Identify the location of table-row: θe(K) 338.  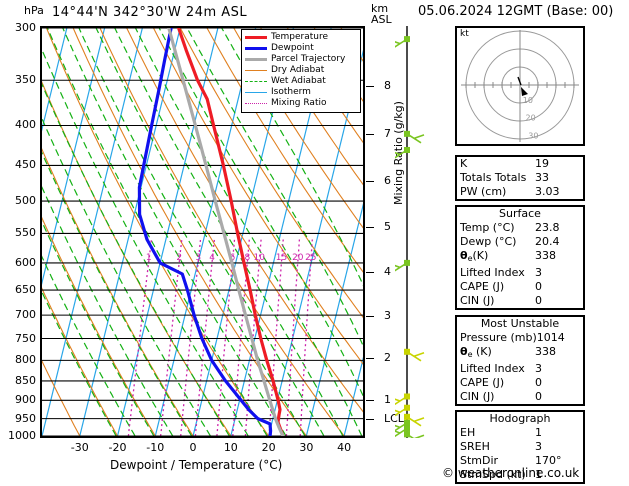
(520, 257).